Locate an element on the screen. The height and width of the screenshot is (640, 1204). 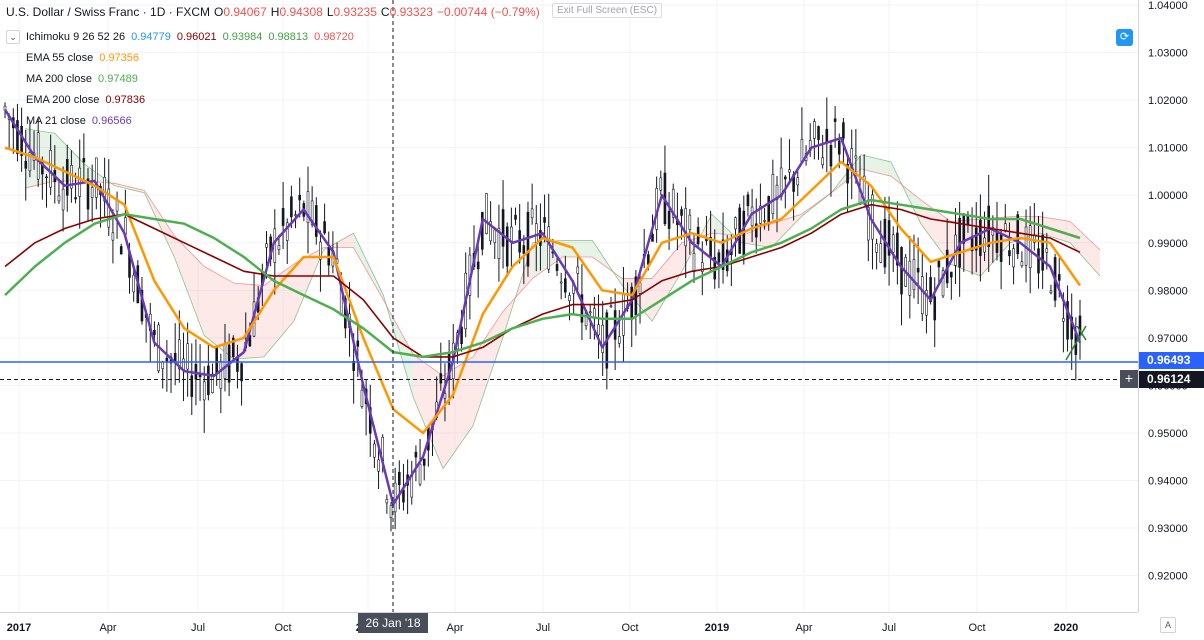
legend-row-ema200: EMA 200 close 0.97836 is located at coordinates (183, 99).